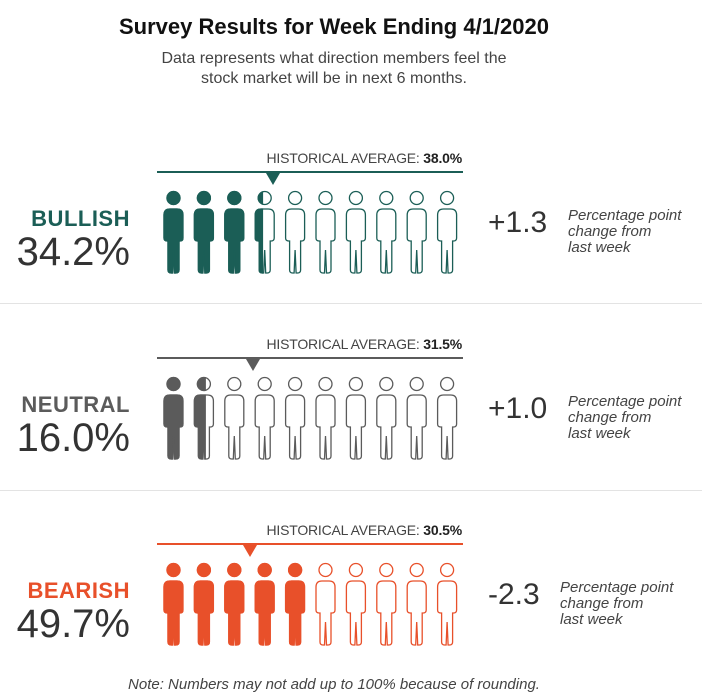  Describe the element at coordinates (310, 232) in the screenshot. I see `bullish-people-pictograph` at that location.